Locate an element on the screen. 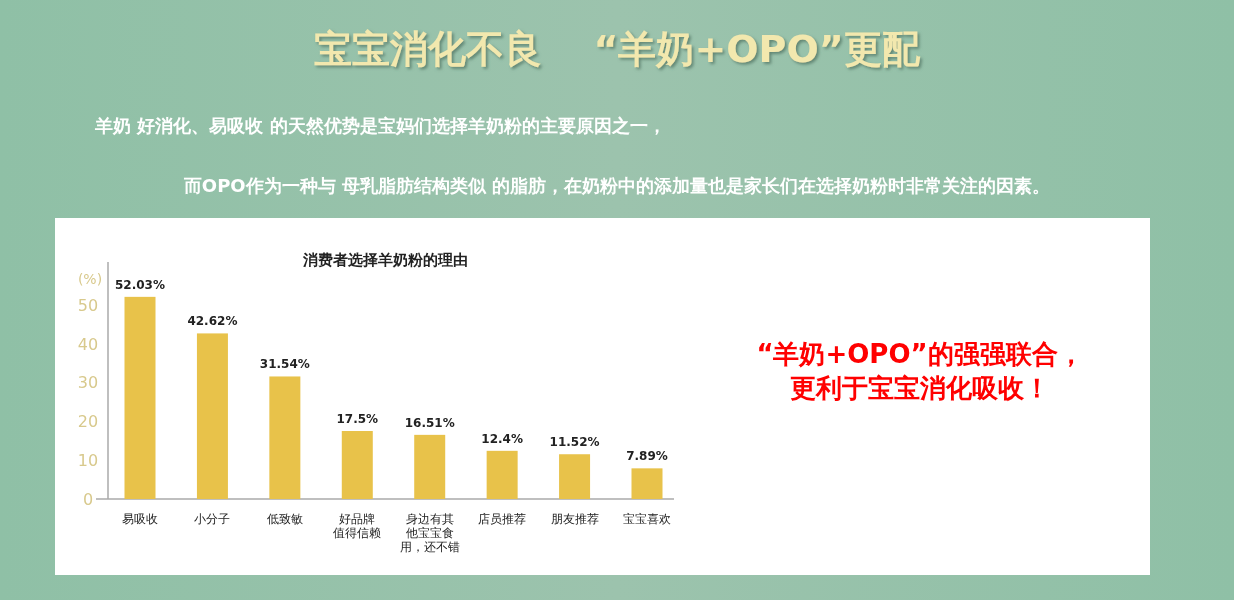  data-label: 16.51% is located at coordinates (429, 422).